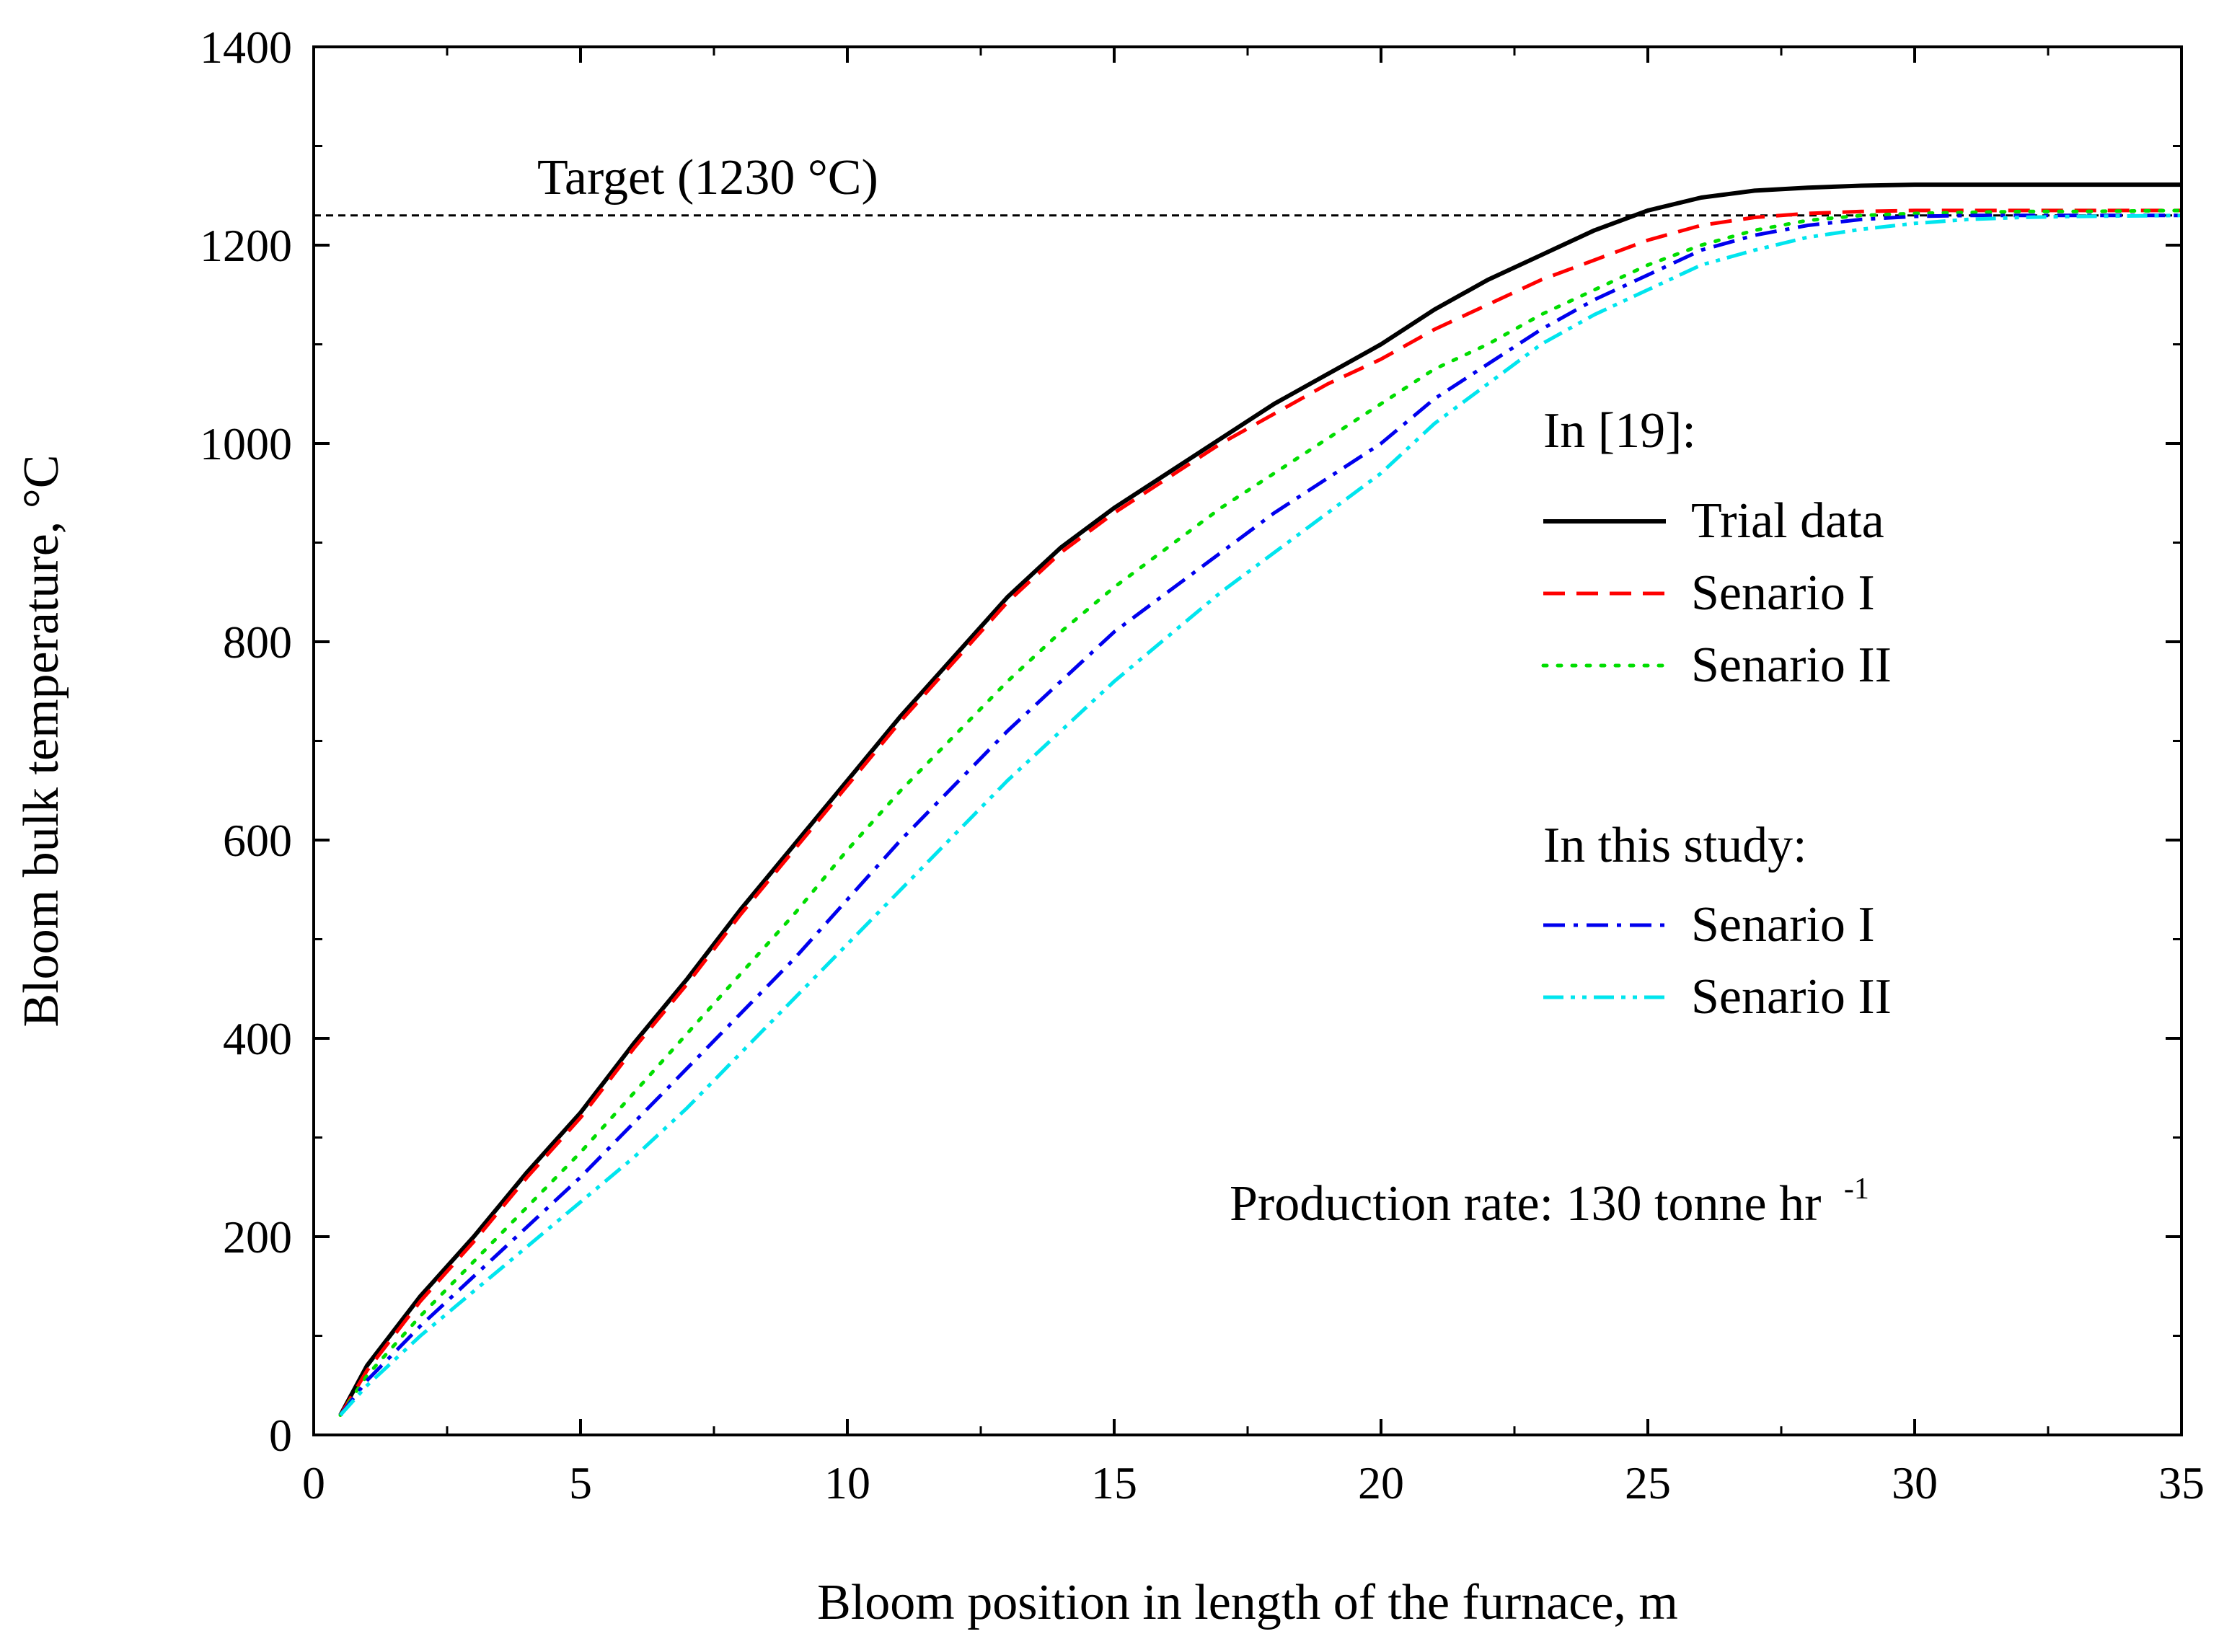 This screenshot has width=2219, height=1652. I want to click on y-tick-label: 0, so click(280, 1435).